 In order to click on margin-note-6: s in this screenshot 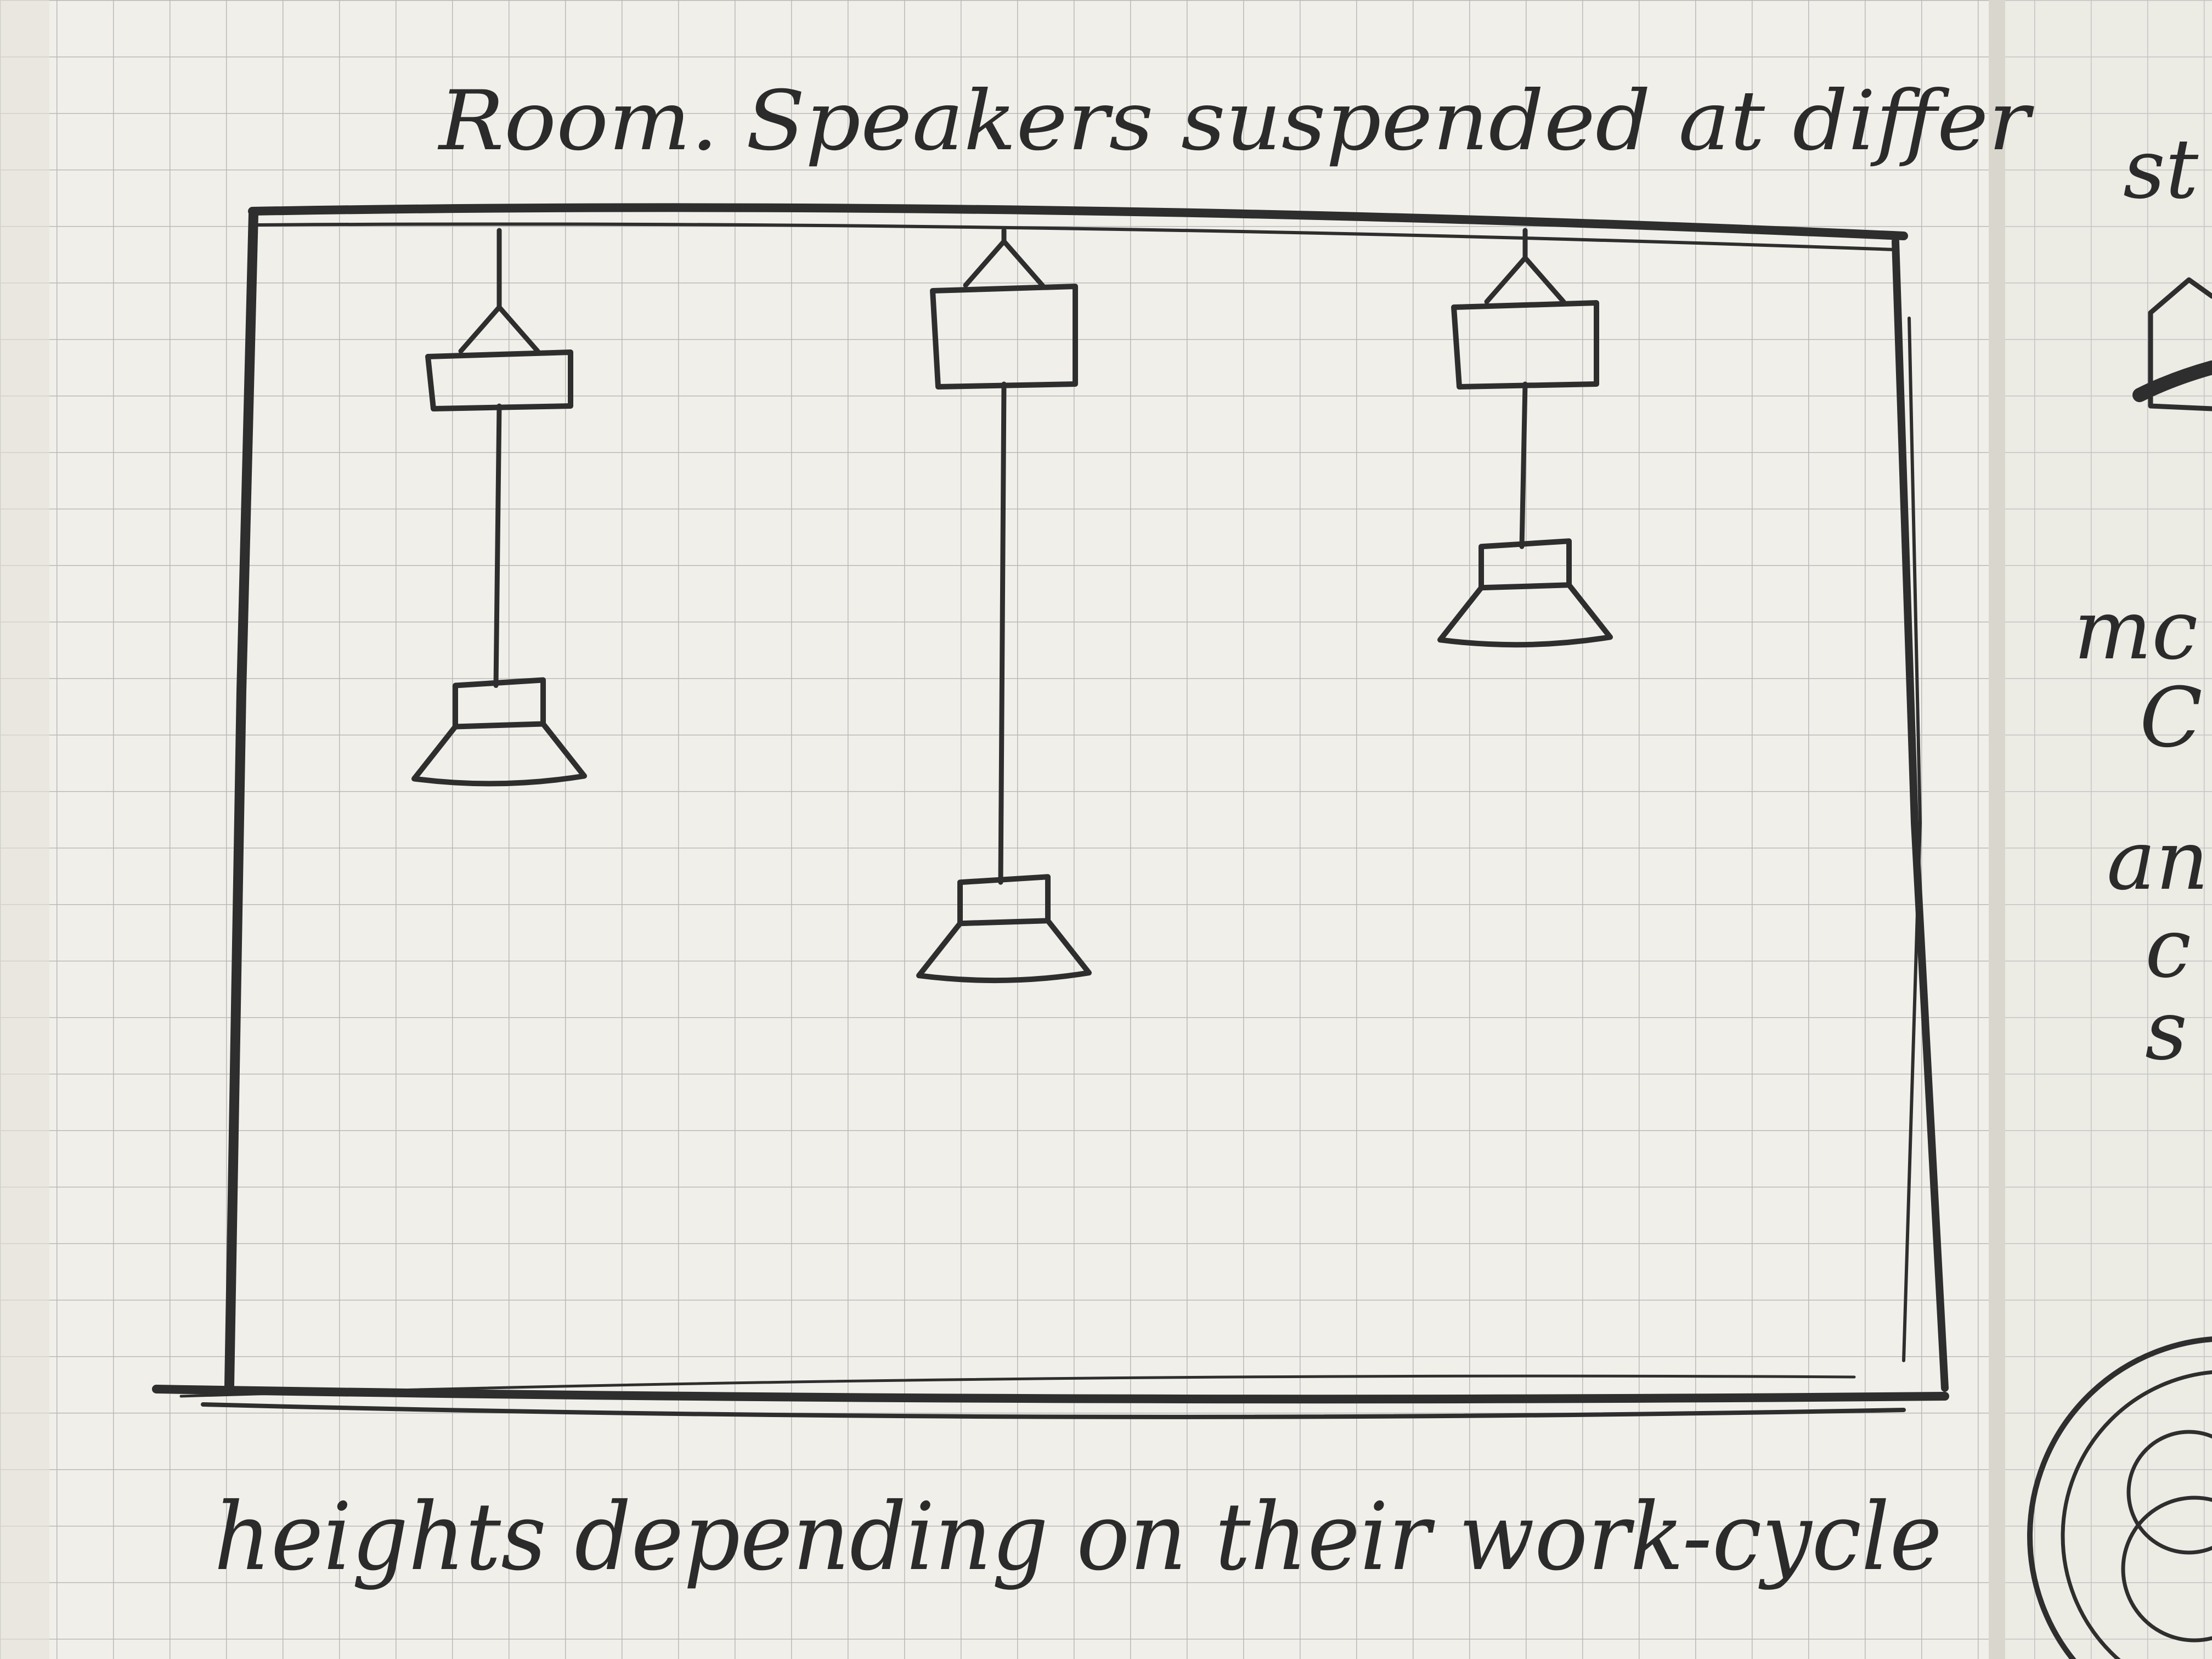, I will do `click(2166, 1031)`.